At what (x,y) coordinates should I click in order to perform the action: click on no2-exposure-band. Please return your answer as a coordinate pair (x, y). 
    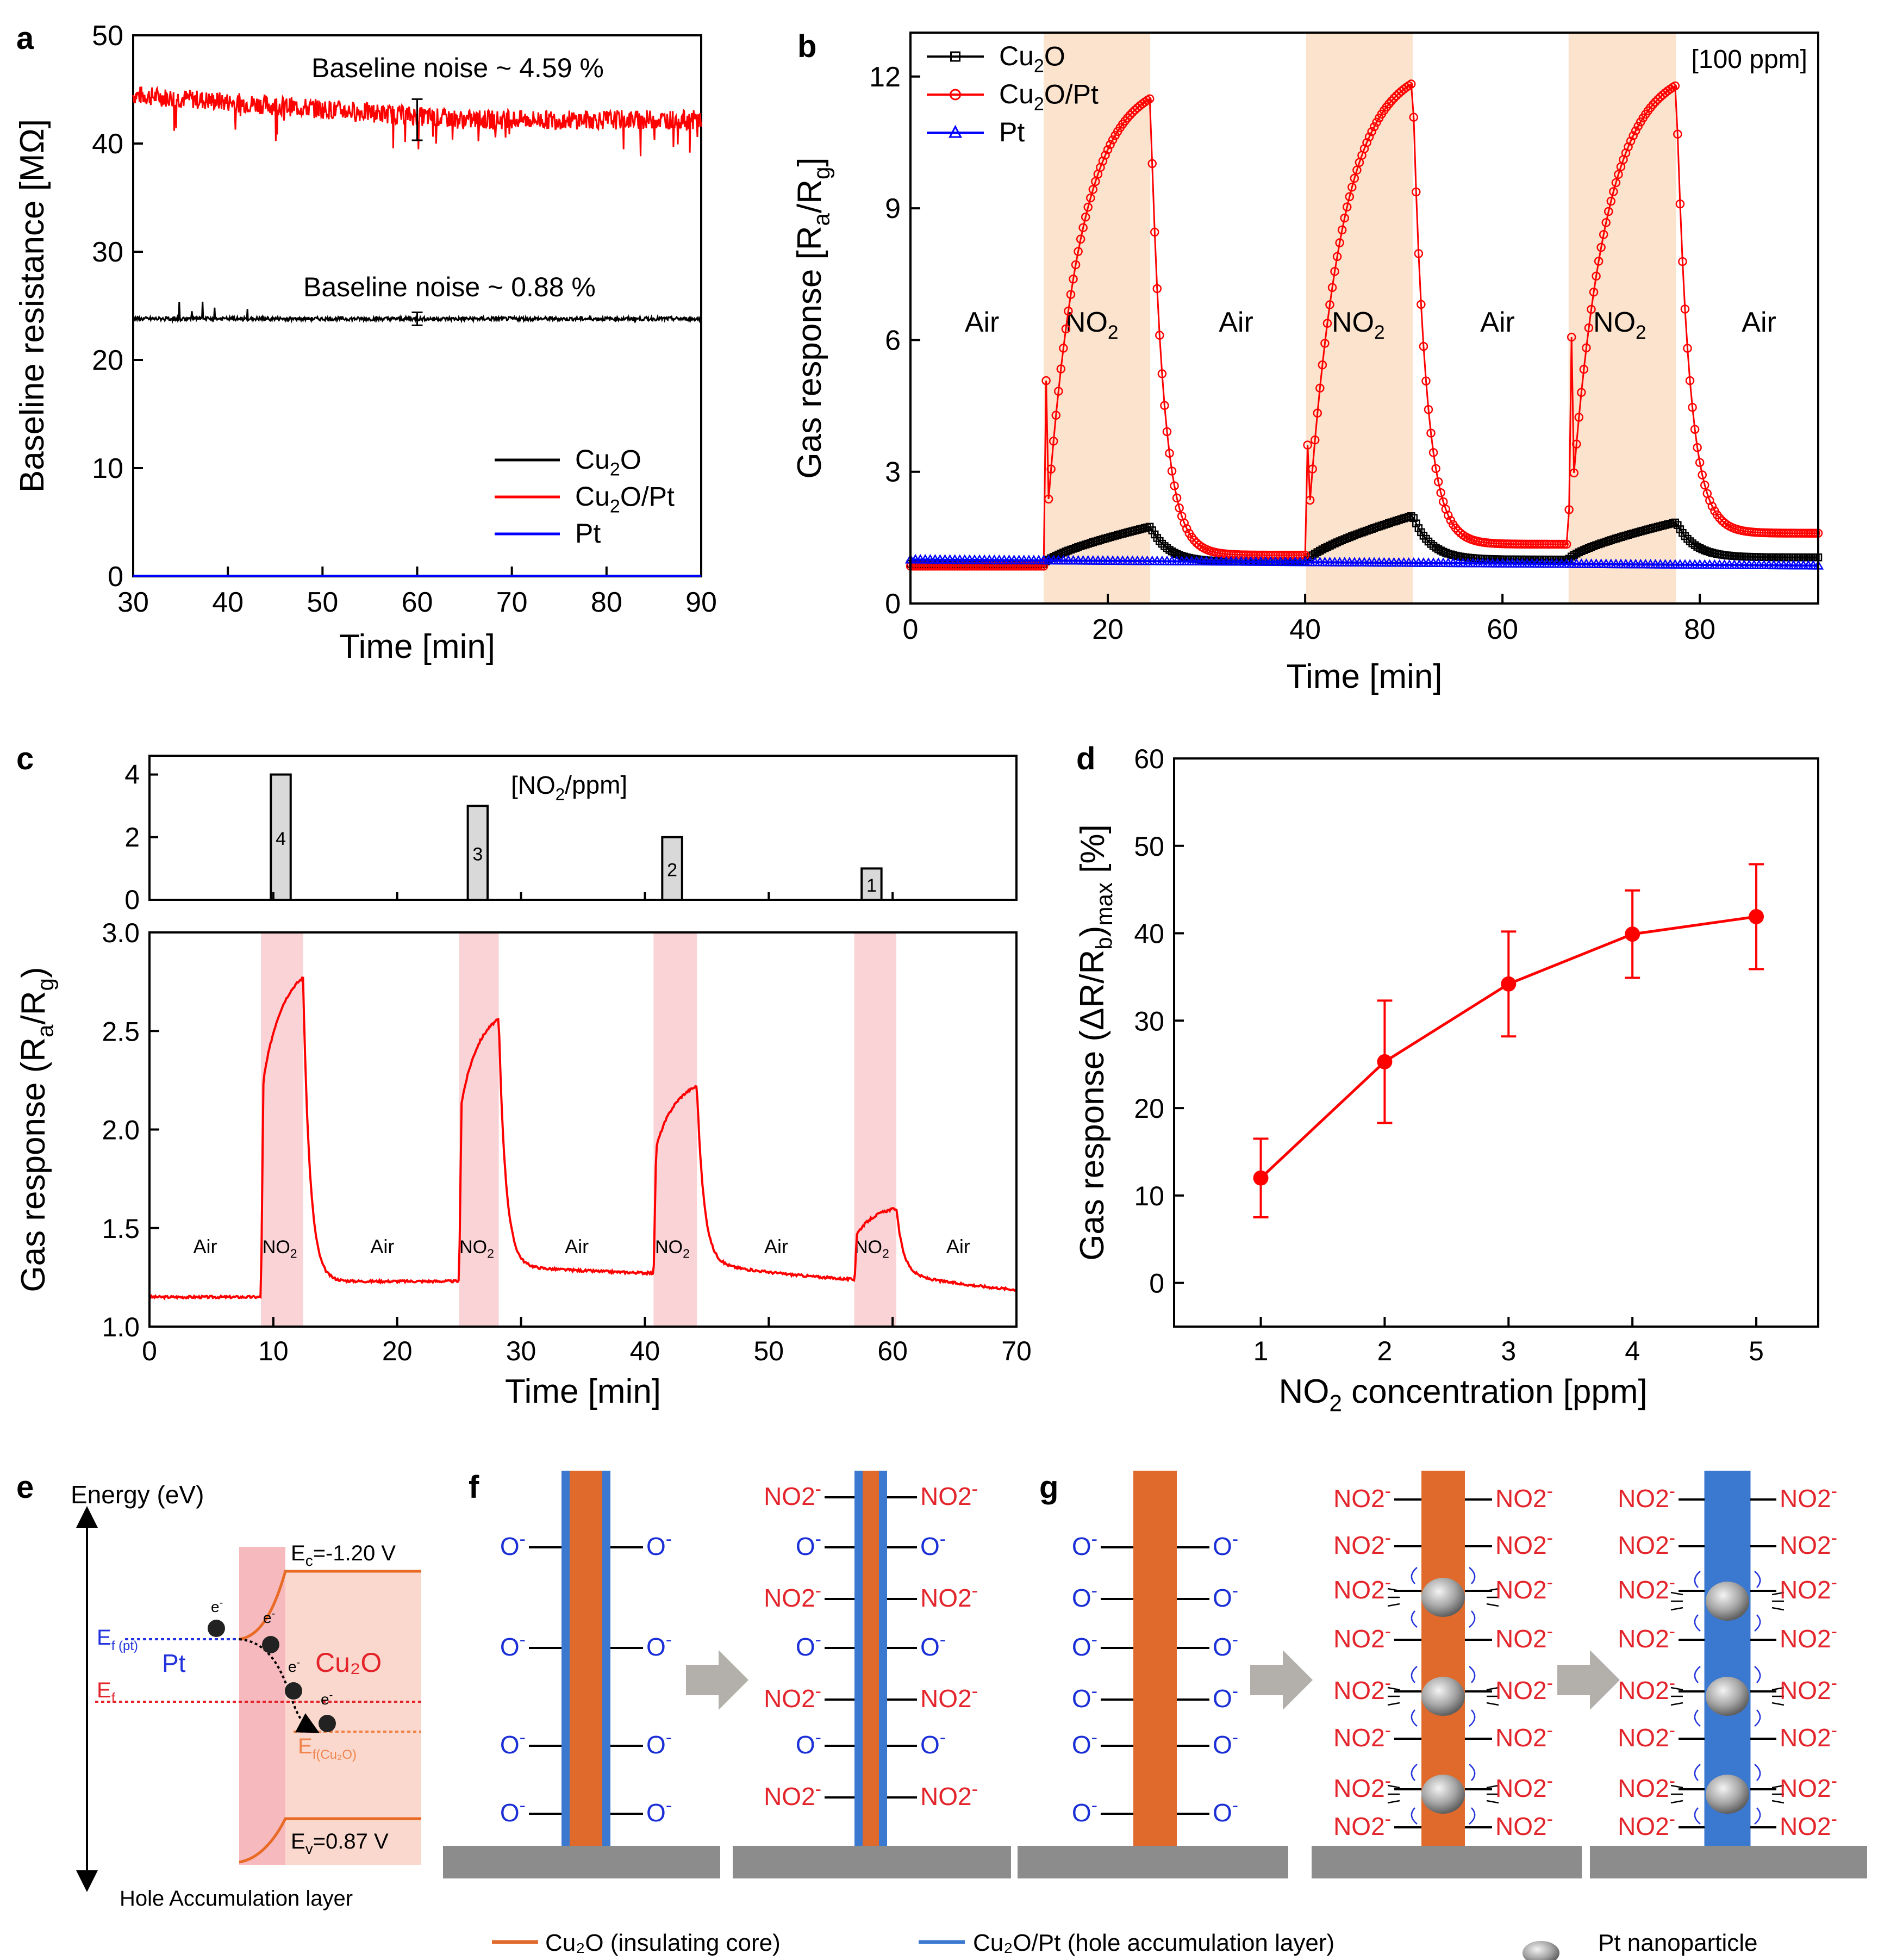
    Looking at the image, I should click on (1097, 318).